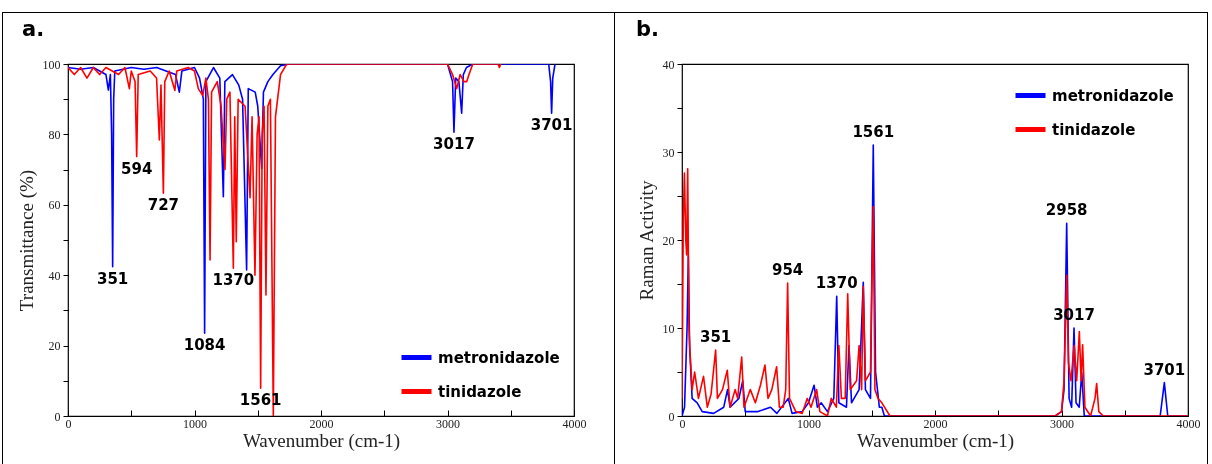 This screenshot has width=1212, height=464. What do you see at coordinates (668, 328) in the screenshot?
I see `y-tick-label: 10` at bounding box center [668, 328].